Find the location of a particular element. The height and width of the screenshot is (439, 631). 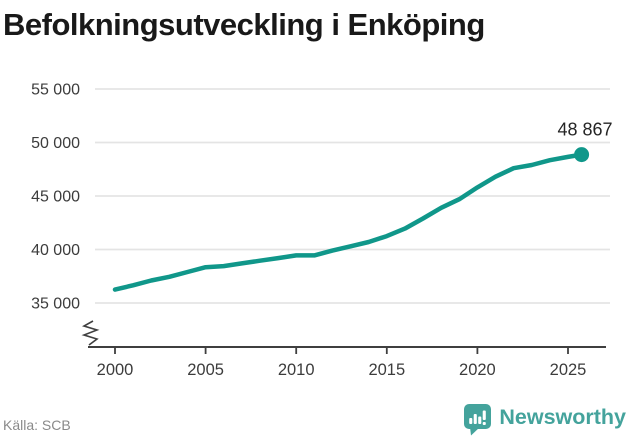

latest-point-dot is located at coordinates (582, 155).